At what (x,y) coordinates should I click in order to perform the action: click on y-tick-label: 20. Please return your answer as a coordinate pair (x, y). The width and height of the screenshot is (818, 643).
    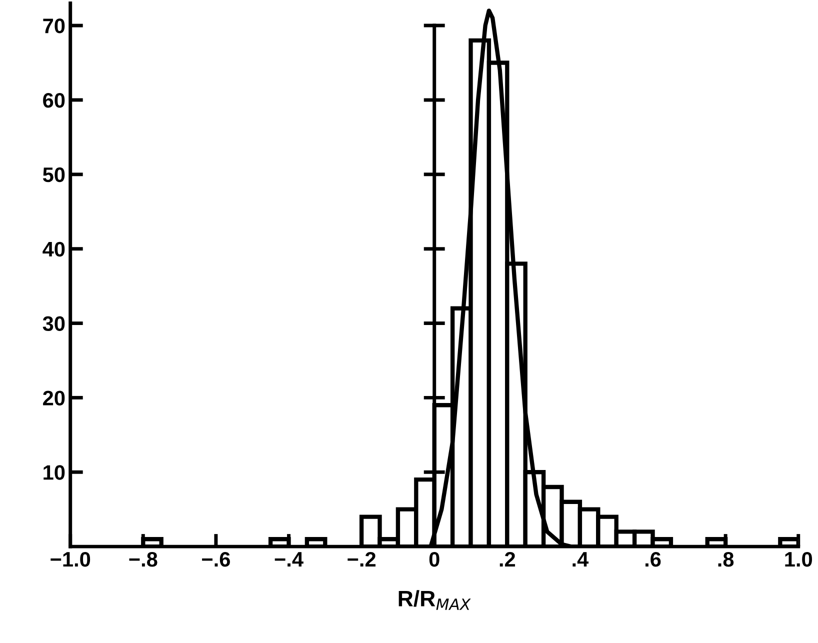
    Looking at the image, I should click on (54, 398).